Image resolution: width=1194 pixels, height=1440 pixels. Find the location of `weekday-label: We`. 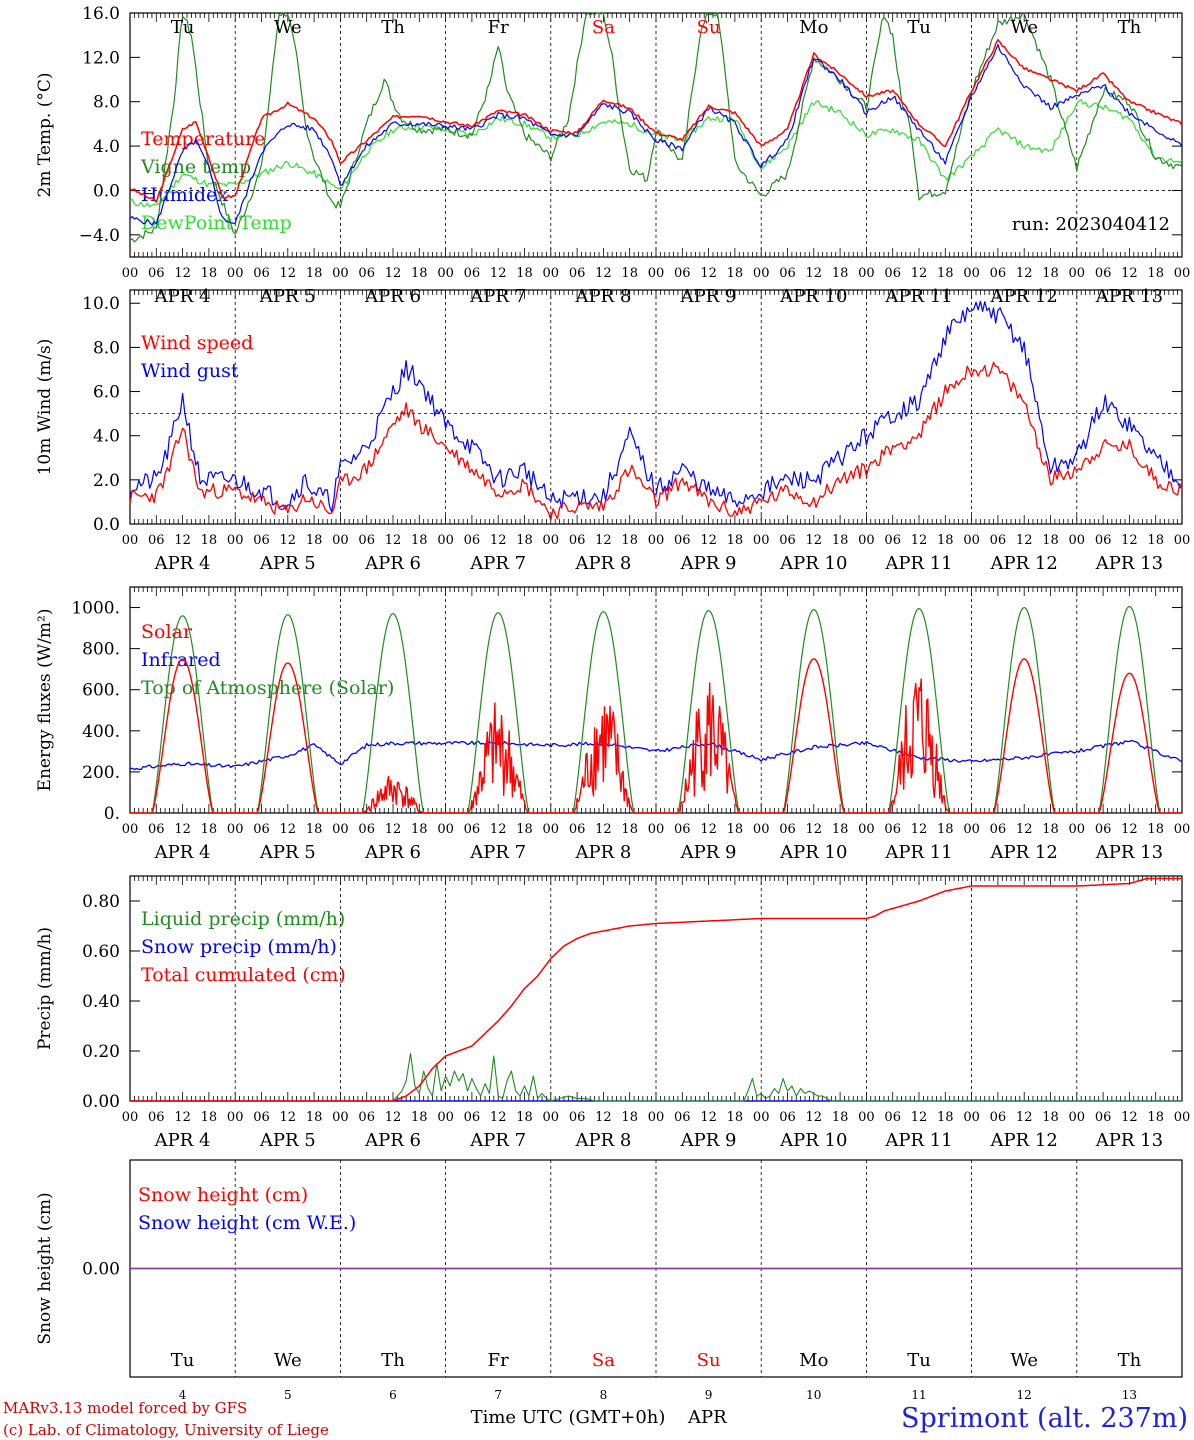

weekday-label: We is located at coordinates (288, 27).